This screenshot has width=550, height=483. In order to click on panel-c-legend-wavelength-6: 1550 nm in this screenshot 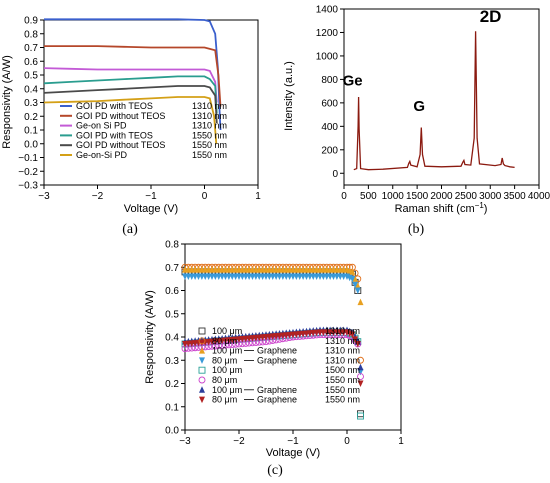, I will do `click(342, 380)`.